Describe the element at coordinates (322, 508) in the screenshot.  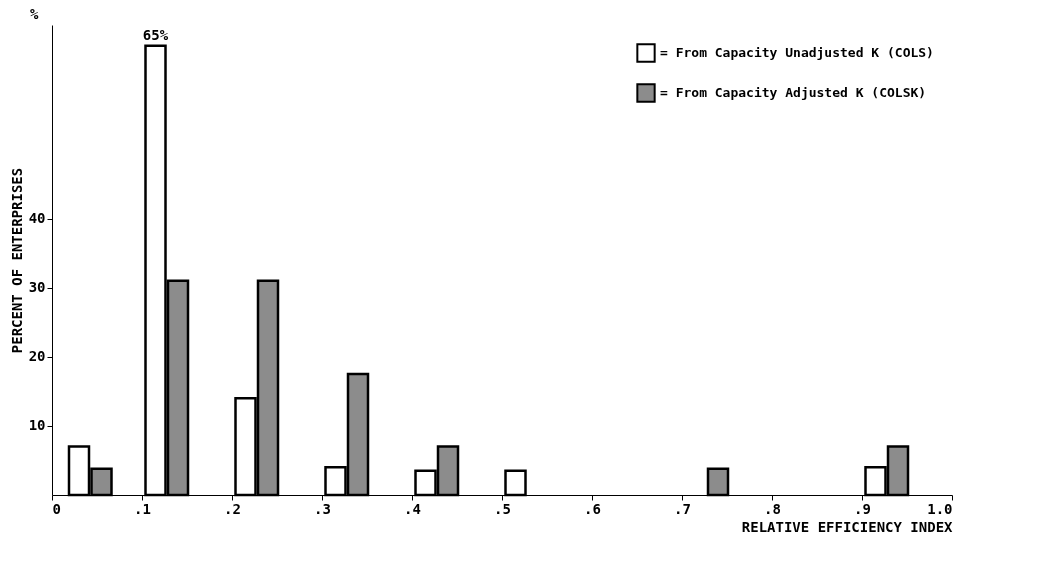
I see `x-tick-label: .3` at that location.